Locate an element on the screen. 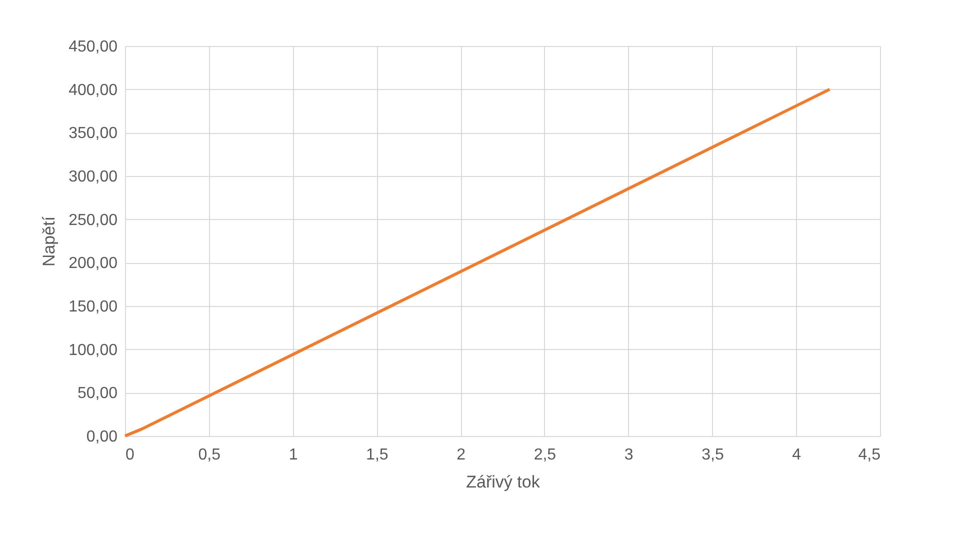  x-tick-label: 4 is located at coordinates (797, 455).